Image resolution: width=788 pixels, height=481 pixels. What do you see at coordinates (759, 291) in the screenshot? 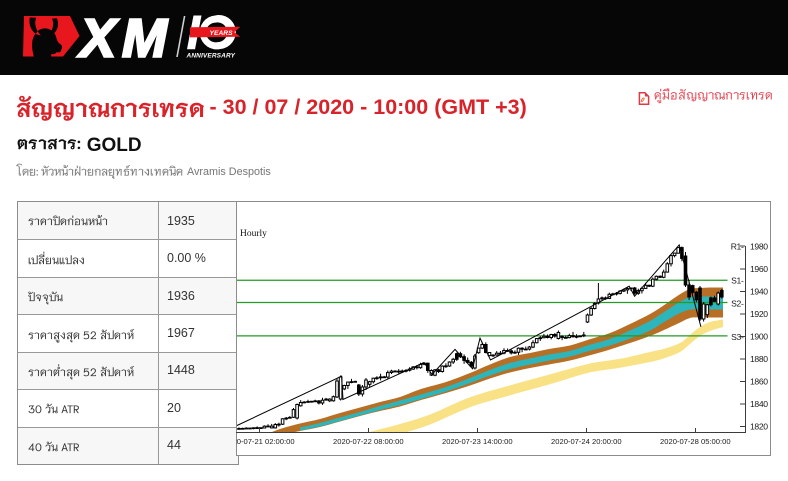
I see `svg-text: 1940` at bounding box center [759, 291].